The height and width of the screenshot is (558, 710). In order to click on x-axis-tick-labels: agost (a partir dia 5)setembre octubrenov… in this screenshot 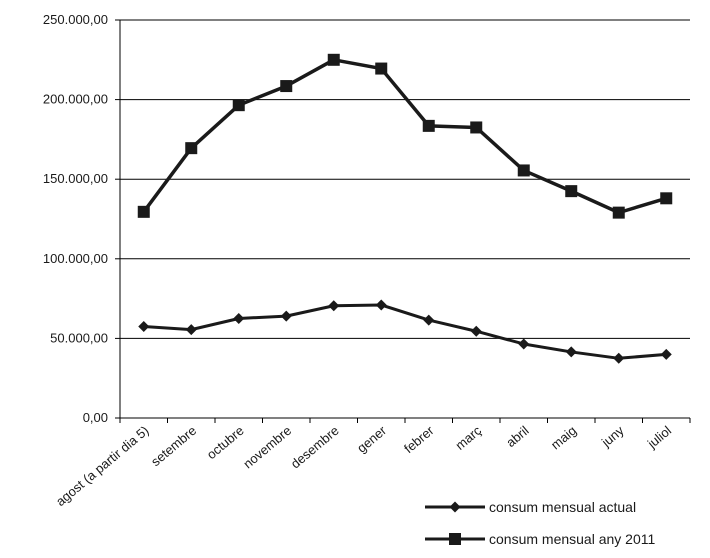, I will do `click(363, 465)`.